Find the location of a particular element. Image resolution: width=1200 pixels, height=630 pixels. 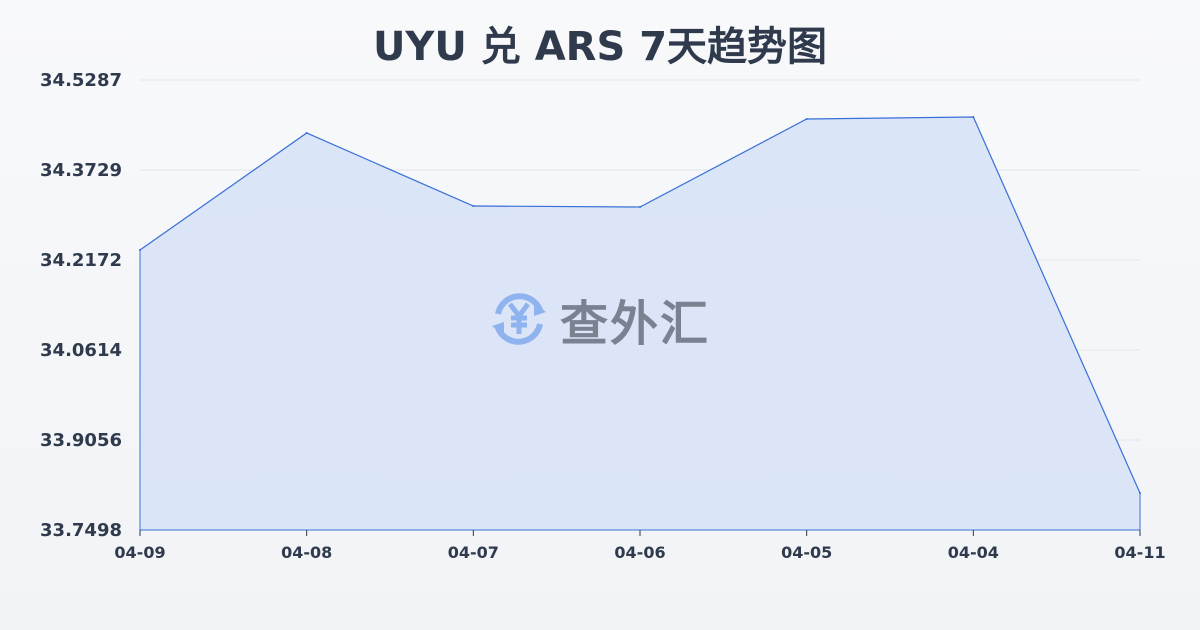

y-tick-label: 34.5287 is located at coordinates (81, 80).